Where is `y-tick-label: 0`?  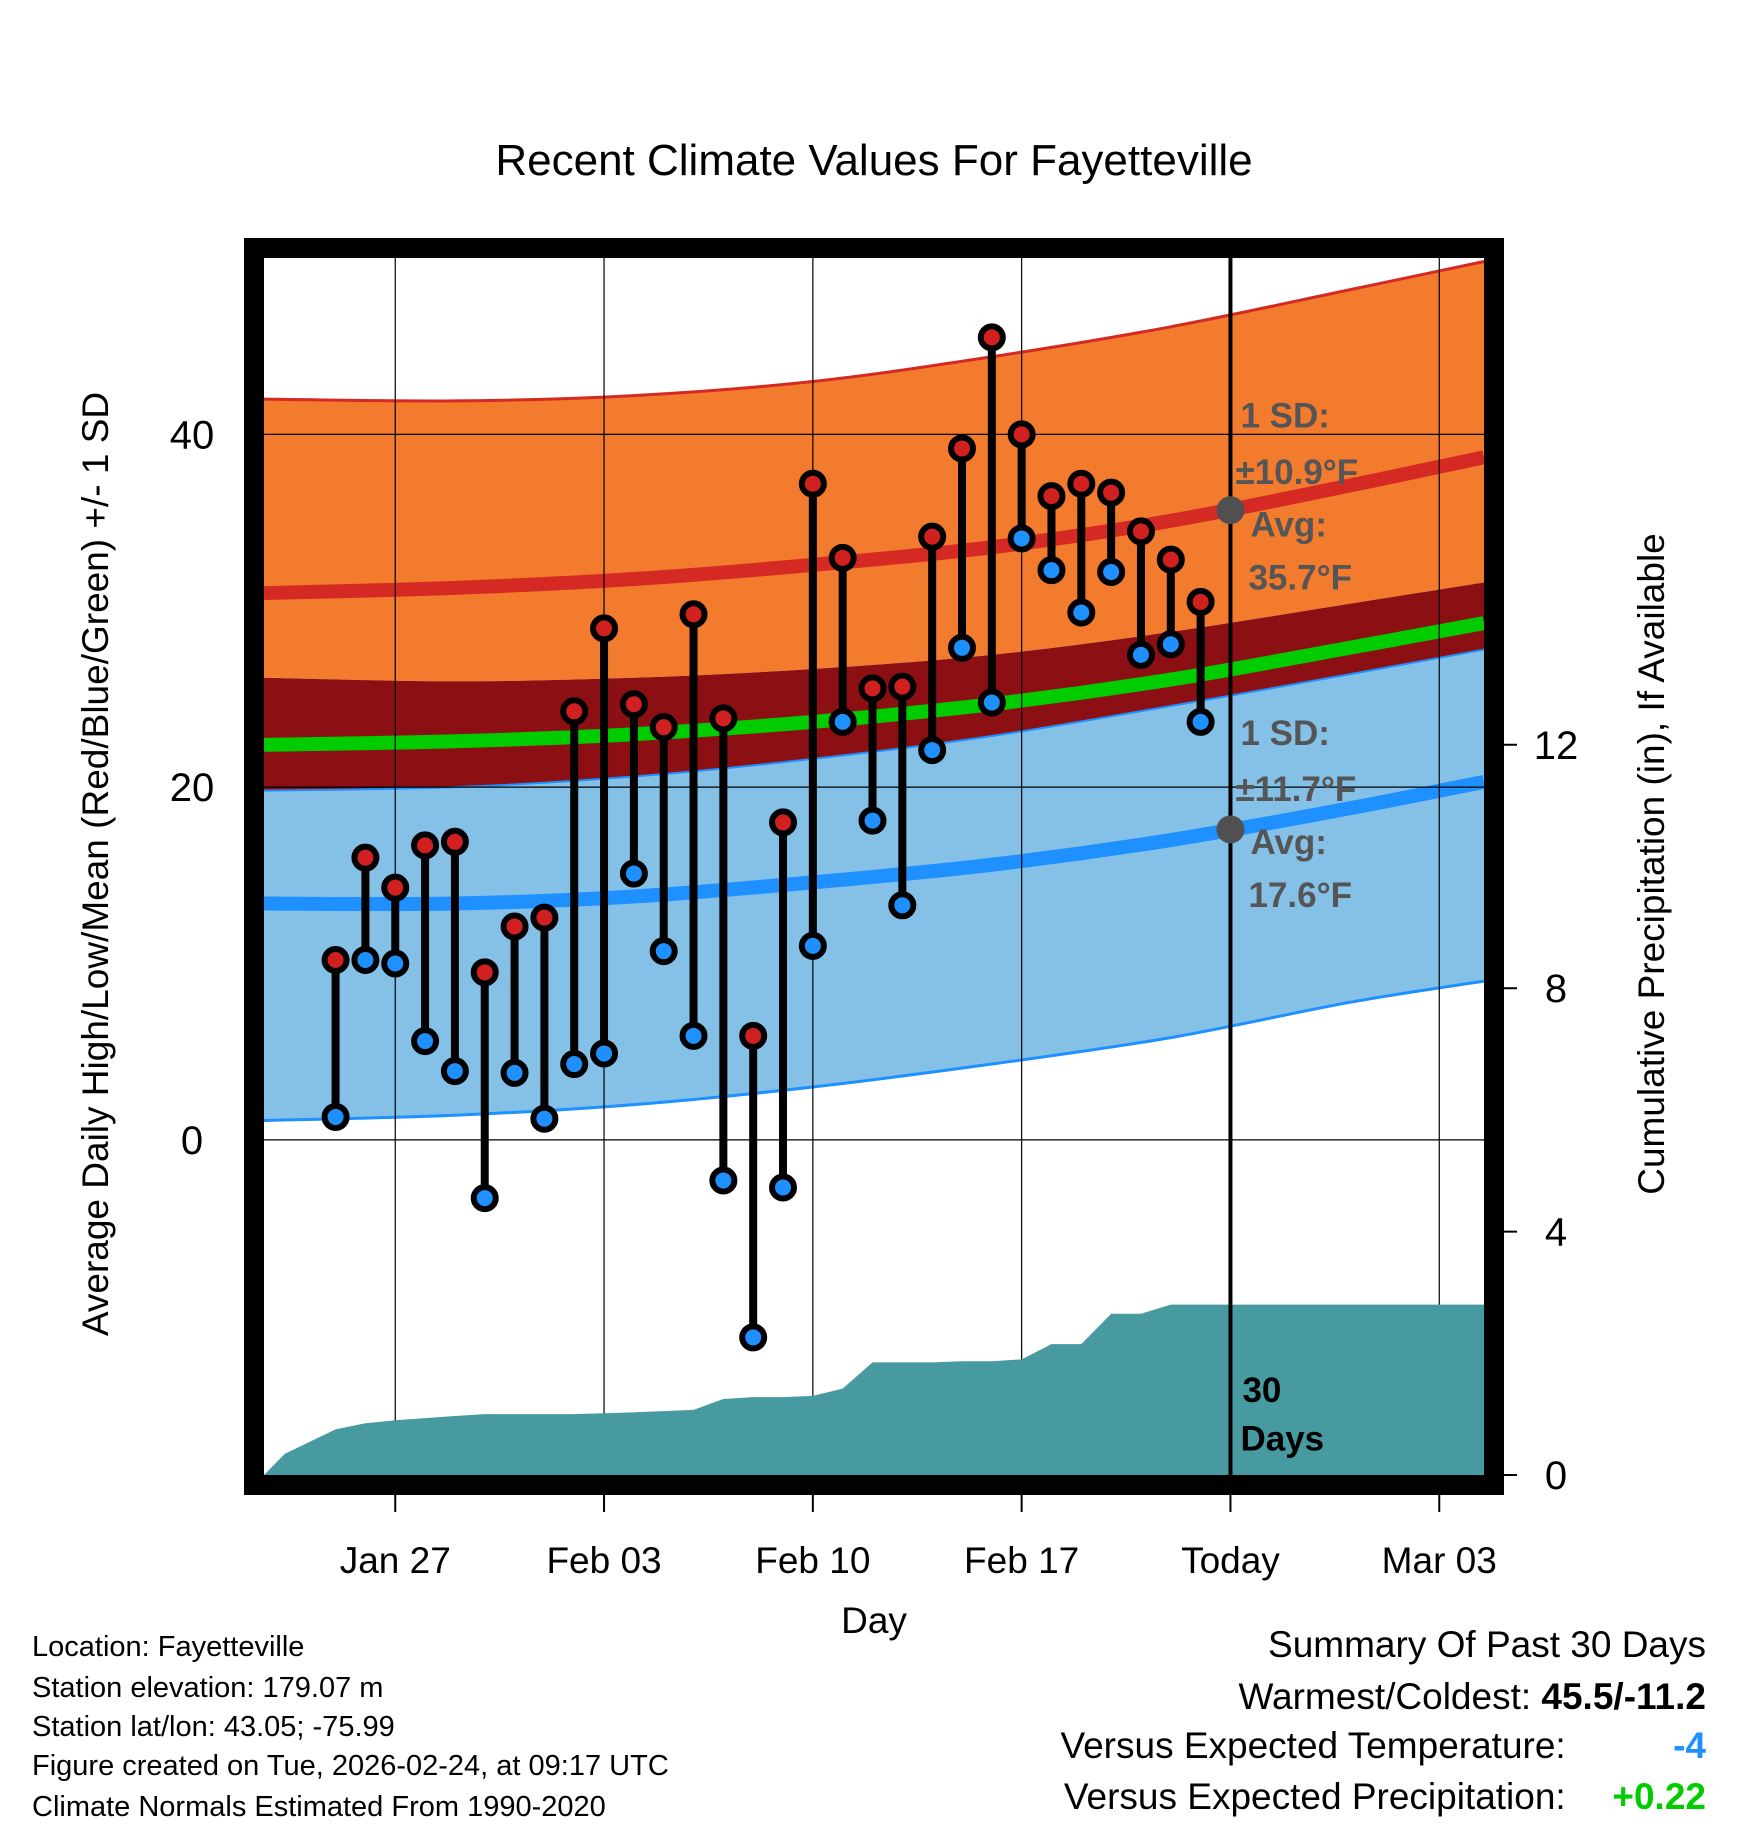 y-tick-label: 0 is located at coordinates (192, 1141).